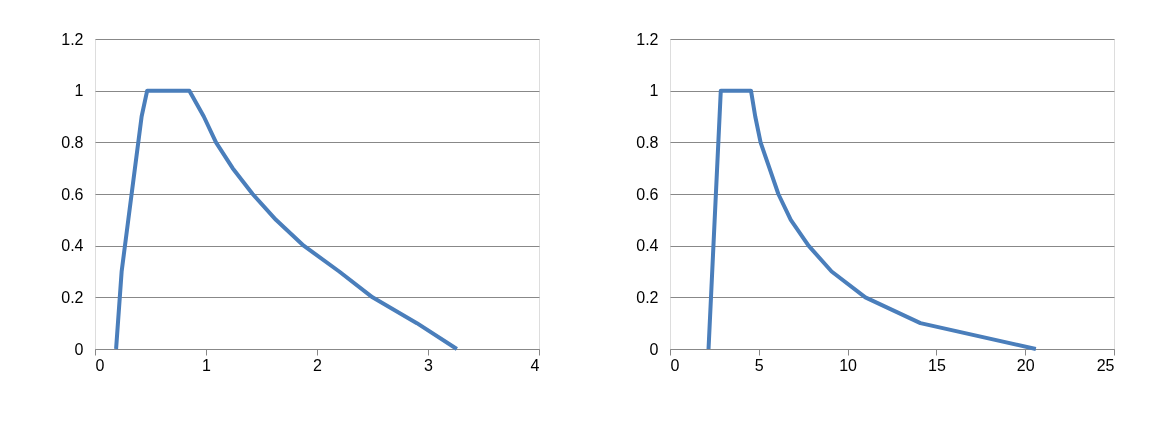 The height and width of the screenshot is (432, 1173). Describe the element at coordinates (1105, 365) in the screenshot. I see `x-tick-label: 25` at that location.